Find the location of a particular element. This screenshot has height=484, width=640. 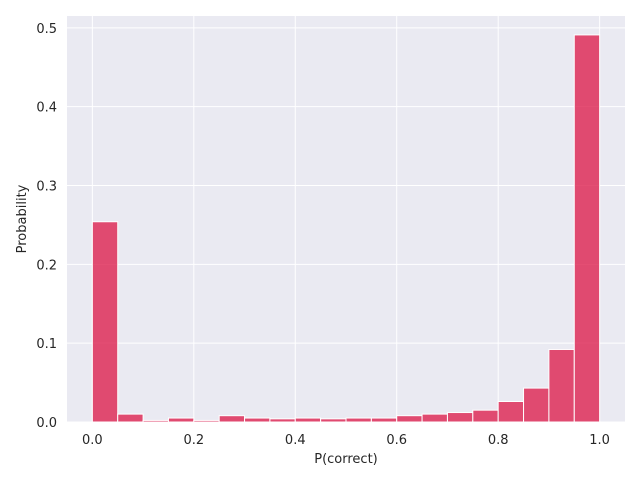

x-tick-label: 0.2 is located at coordinates (193, 440).